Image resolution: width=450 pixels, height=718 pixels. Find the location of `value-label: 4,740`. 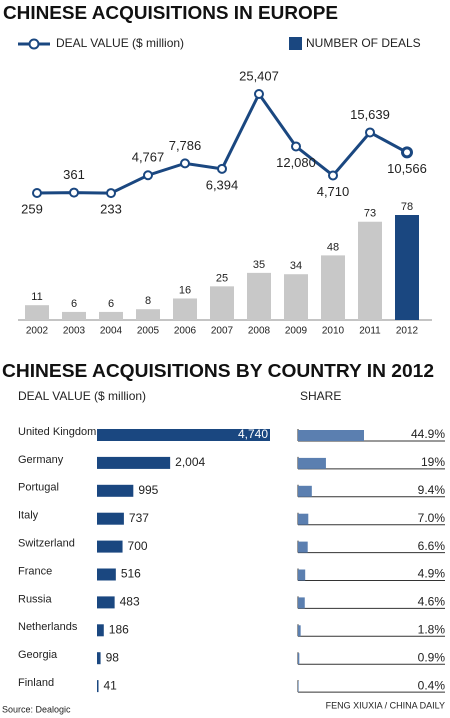

value-label: 4,740 is located at coordinates (253, 434).